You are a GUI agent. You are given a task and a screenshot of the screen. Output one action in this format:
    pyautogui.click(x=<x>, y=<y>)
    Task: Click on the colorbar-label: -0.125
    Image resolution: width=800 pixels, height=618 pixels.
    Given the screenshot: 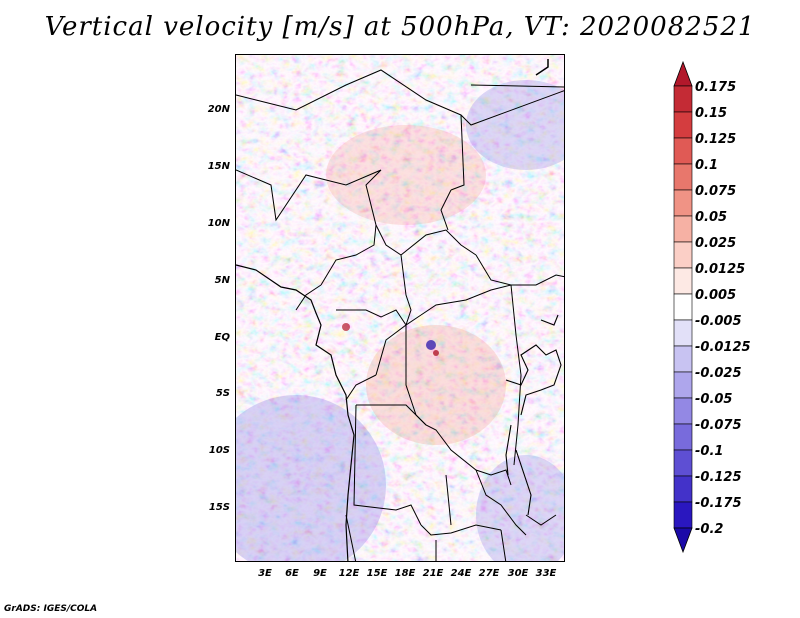 What is the action you would take?
    pyautogui.click(x=718, y=477)
    